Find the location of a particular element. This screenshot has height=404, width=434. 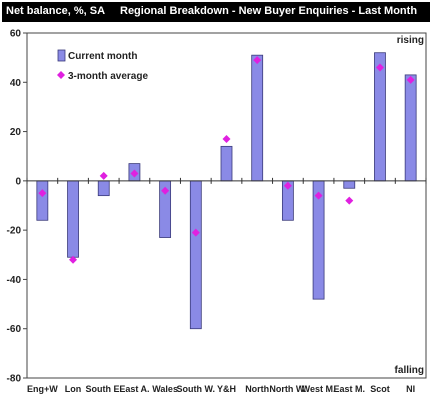

avg-marker-north-w- is located at coordinates (287, 185).